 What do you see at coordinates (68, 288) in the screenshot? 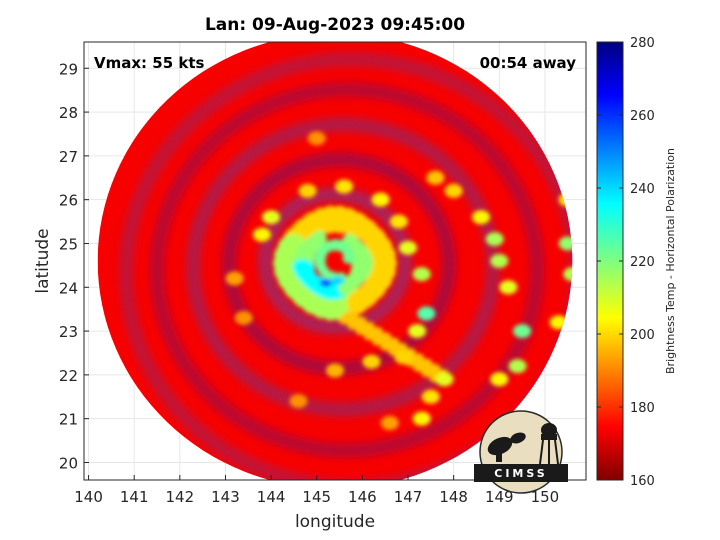
I see `y-tick-label: 24` at bounding box center [68, 288].